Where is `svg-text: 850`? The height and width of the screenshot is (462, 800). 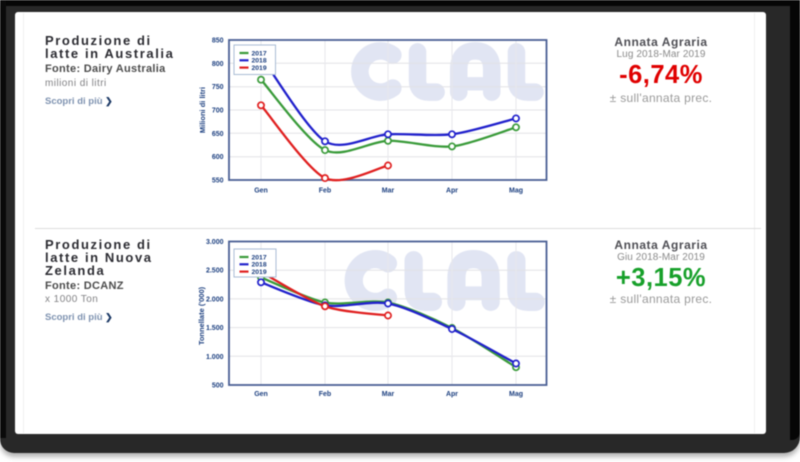 svg-text: 850 is located at coordinates (218, 41).